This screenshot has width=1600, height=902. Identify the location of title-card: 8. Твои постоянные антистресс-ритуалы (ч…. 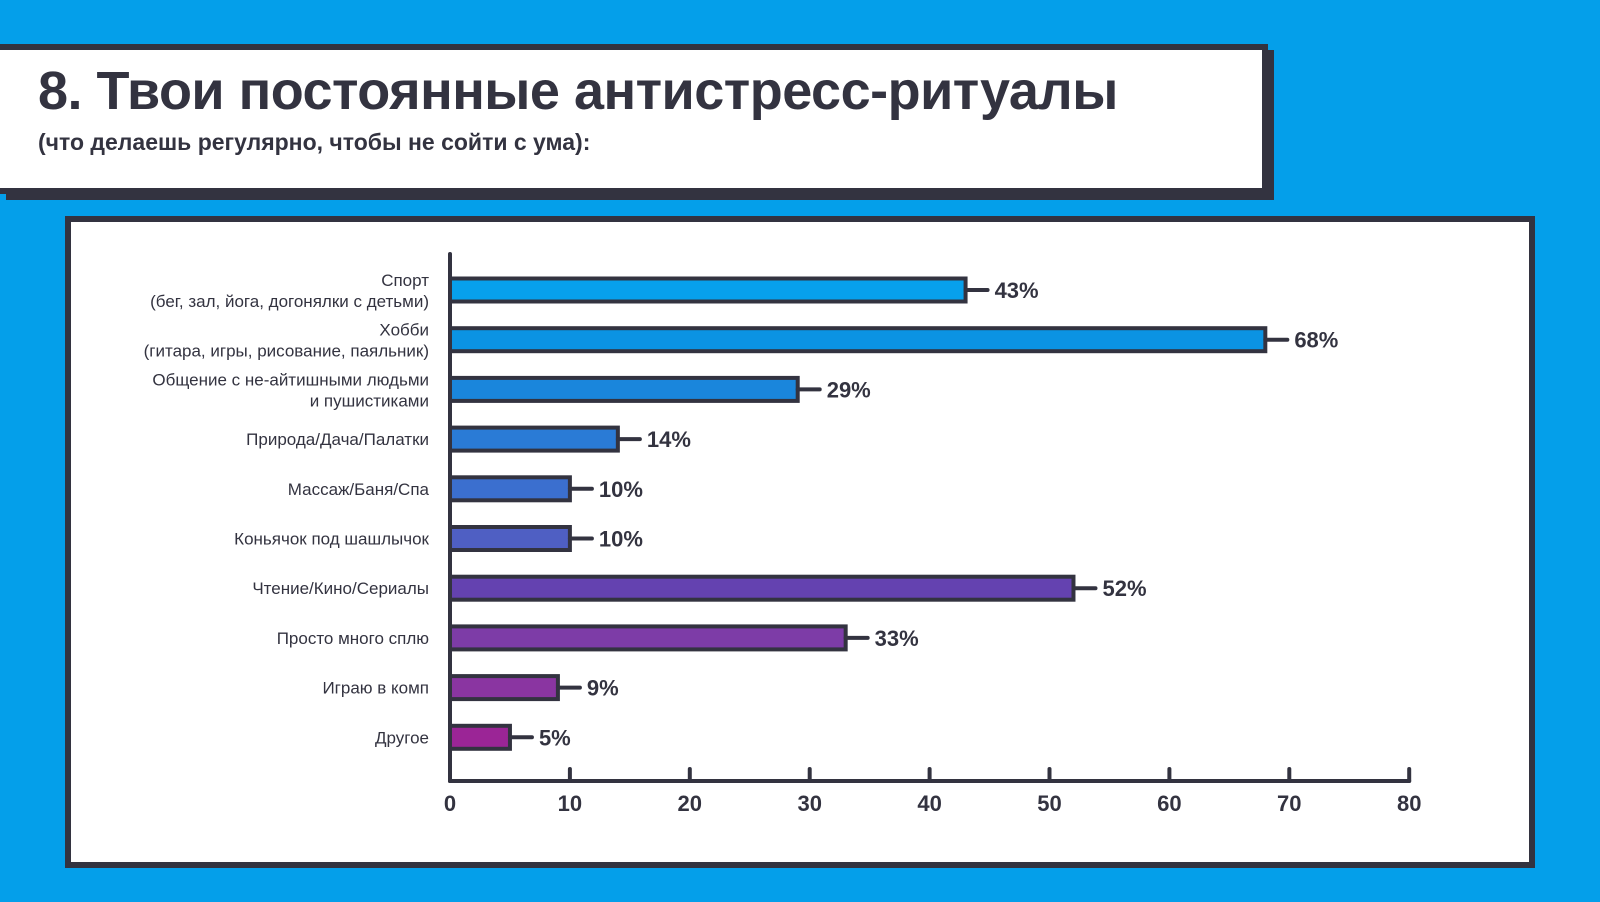
(634, 119).